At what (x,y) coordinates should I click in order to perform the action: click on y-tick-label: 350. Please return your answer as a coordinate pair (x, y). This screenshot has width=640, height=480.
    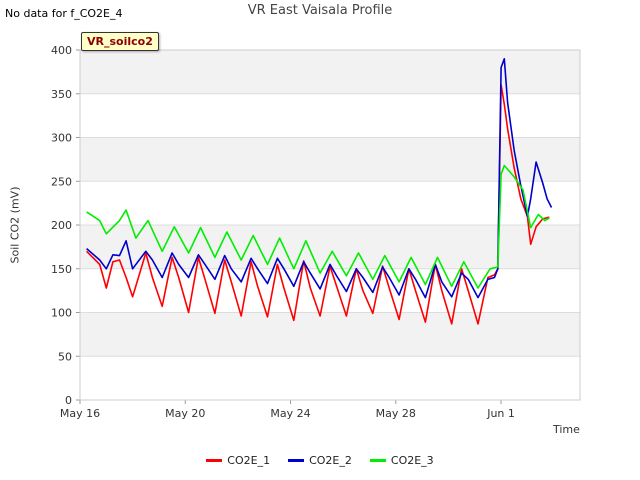
    Looking at the image, I should click on (61, 94).